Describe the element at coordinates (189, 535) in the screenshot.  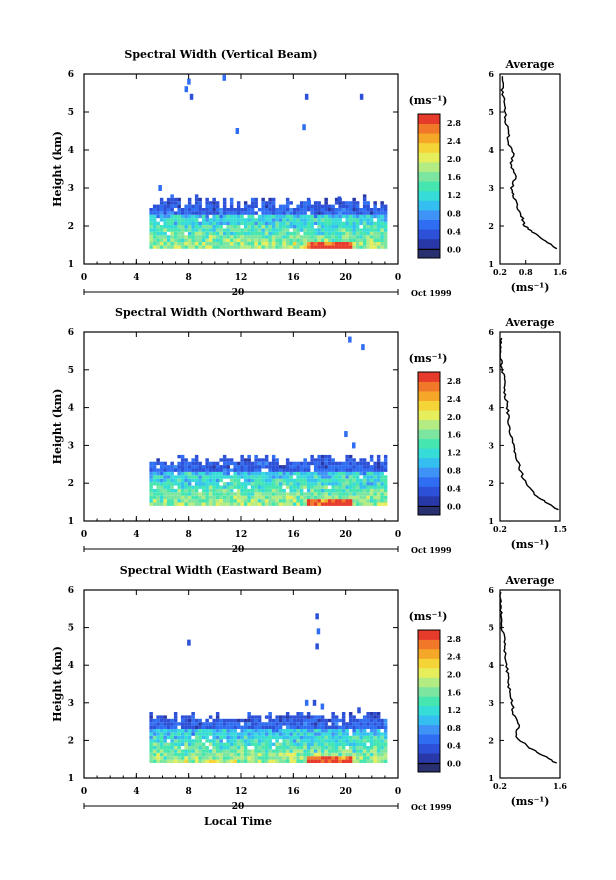
I see `x-tick-label: 8` at that location.